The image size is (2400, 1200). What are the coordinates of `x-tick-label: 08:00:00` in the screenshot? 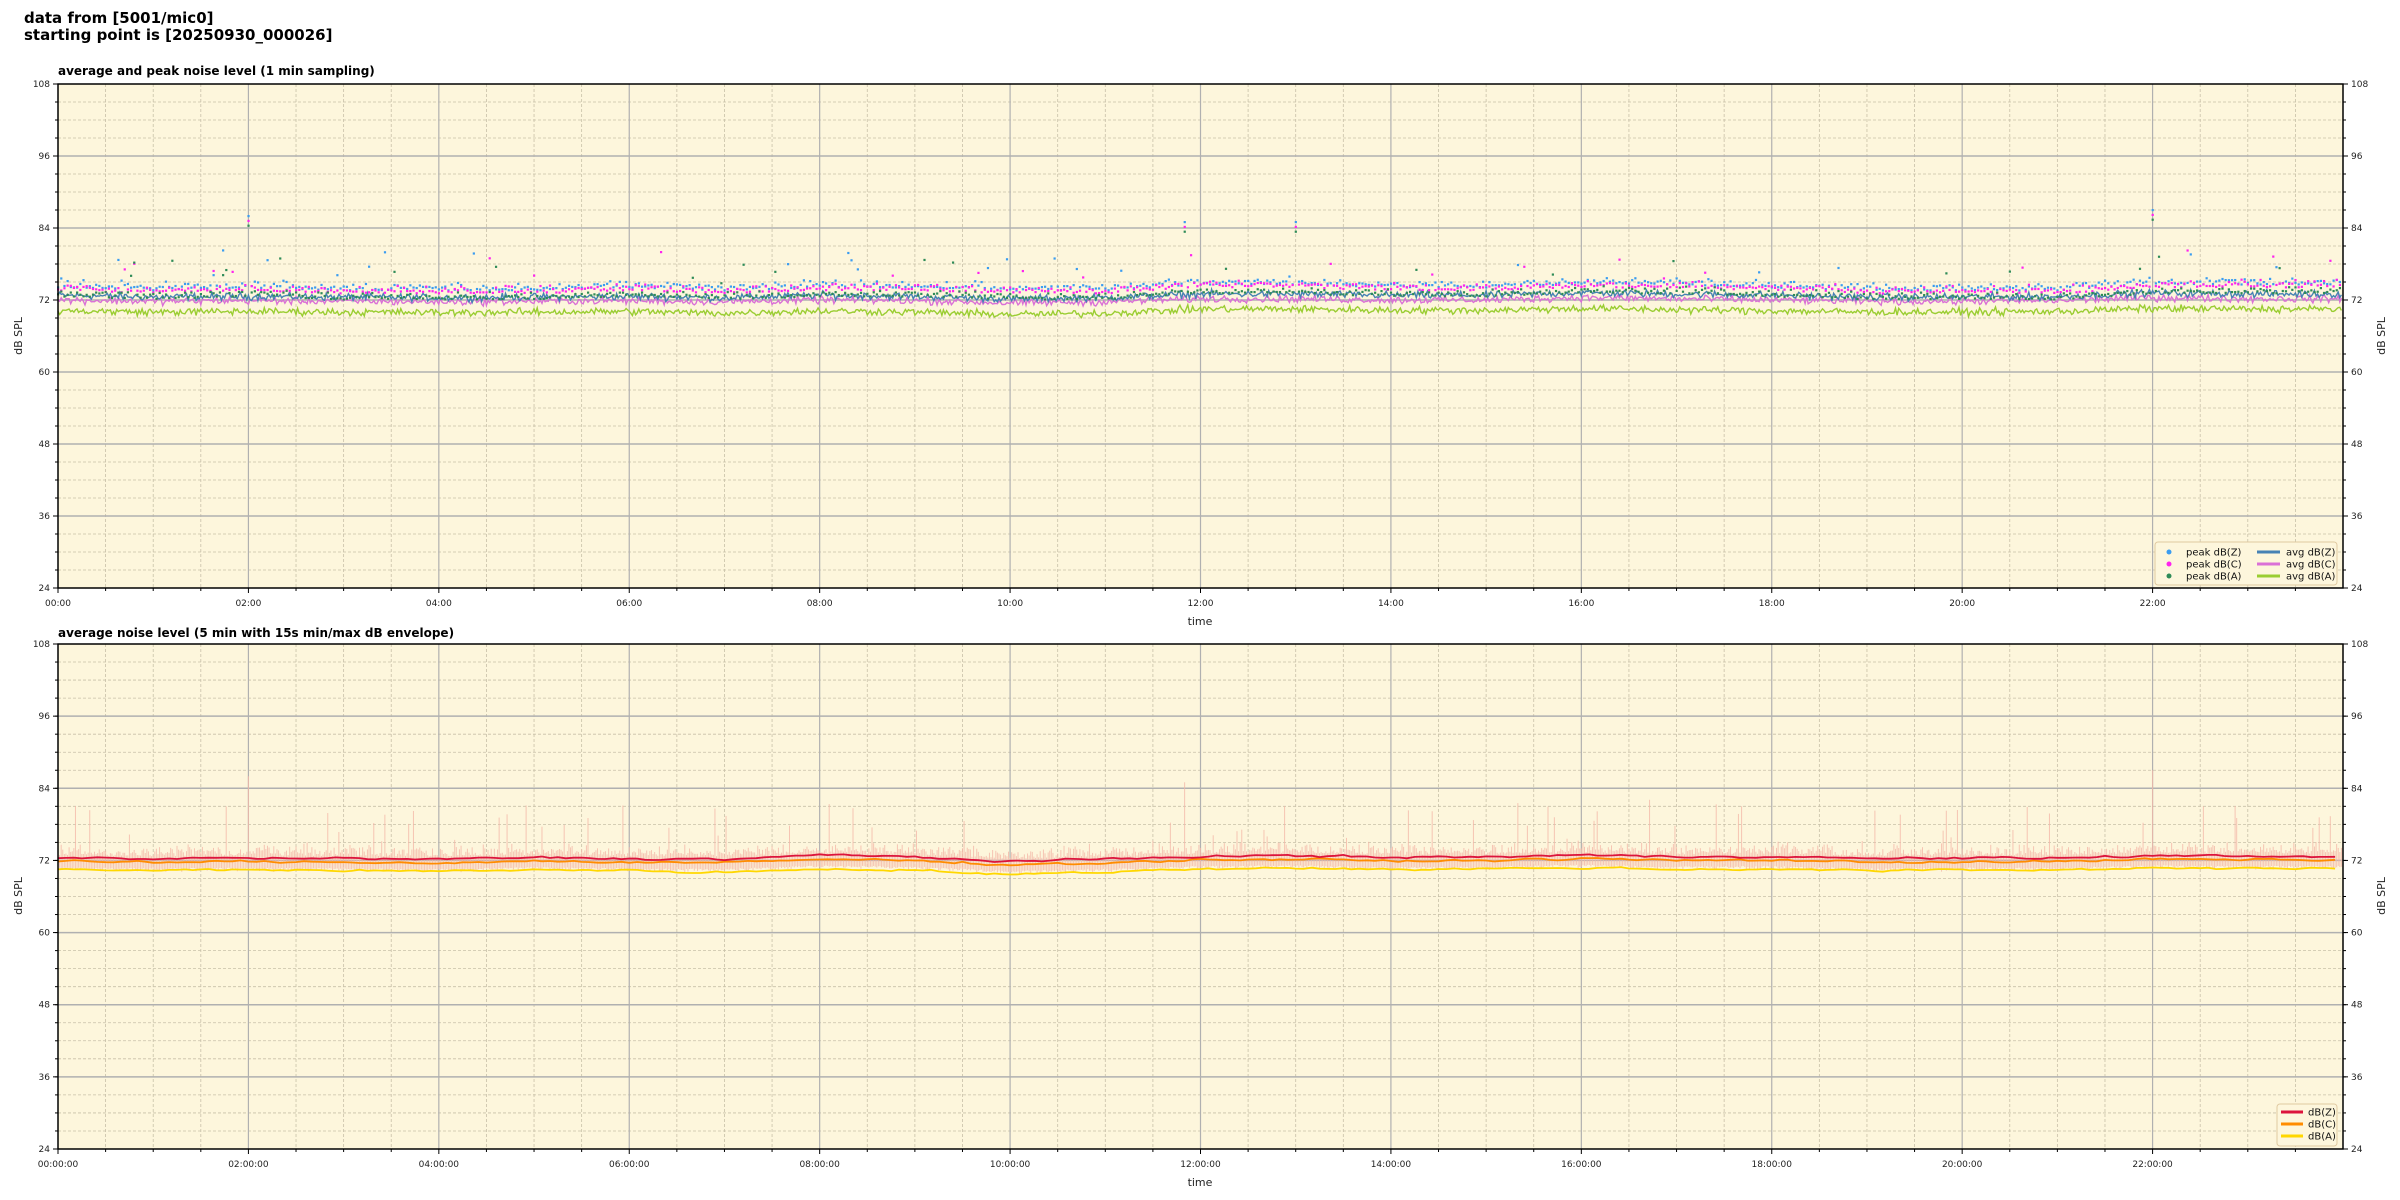 It's located at (819, 1165).